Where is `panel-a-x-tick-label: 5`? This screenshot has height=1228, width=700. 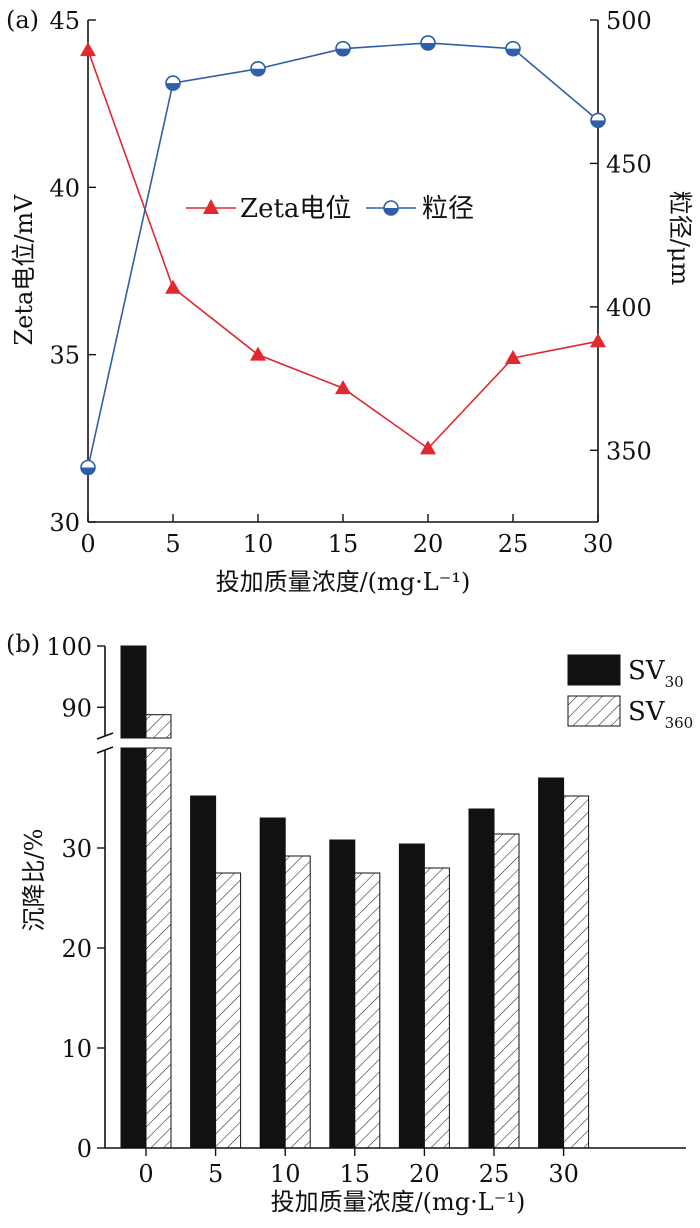 panel-a-x-tick-label: 5 is located at coordinates (172, 544).